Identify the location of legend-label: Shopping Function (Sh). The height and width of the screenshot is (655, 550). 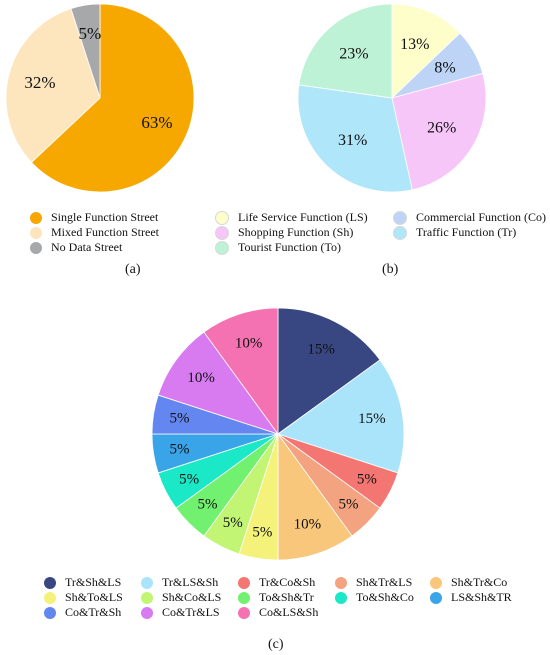
(296, 232).